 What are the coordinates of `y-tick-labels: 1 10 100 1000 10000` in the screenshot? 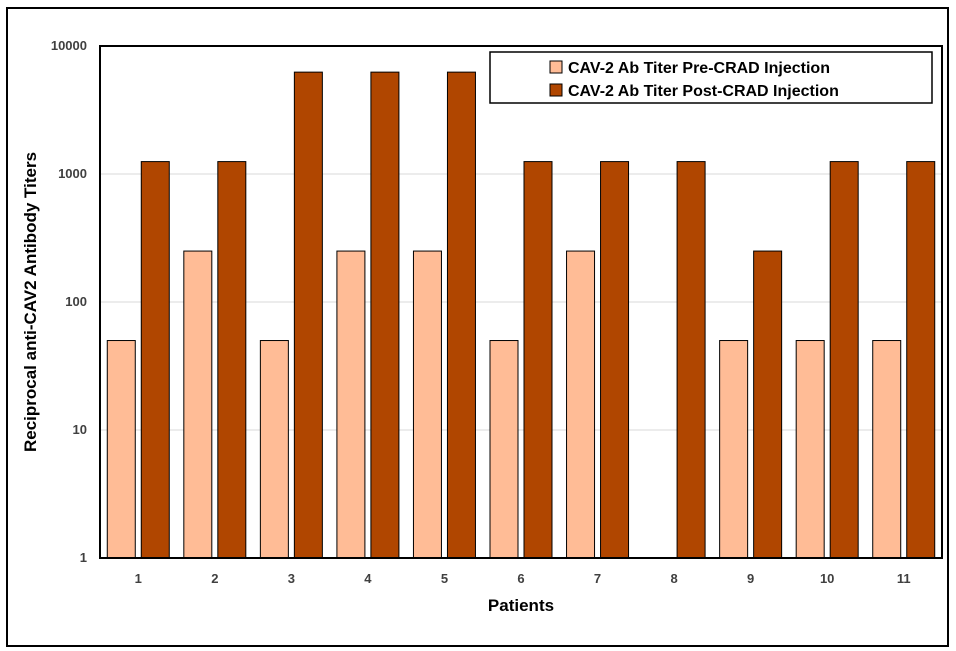 It's located at (69, 301).